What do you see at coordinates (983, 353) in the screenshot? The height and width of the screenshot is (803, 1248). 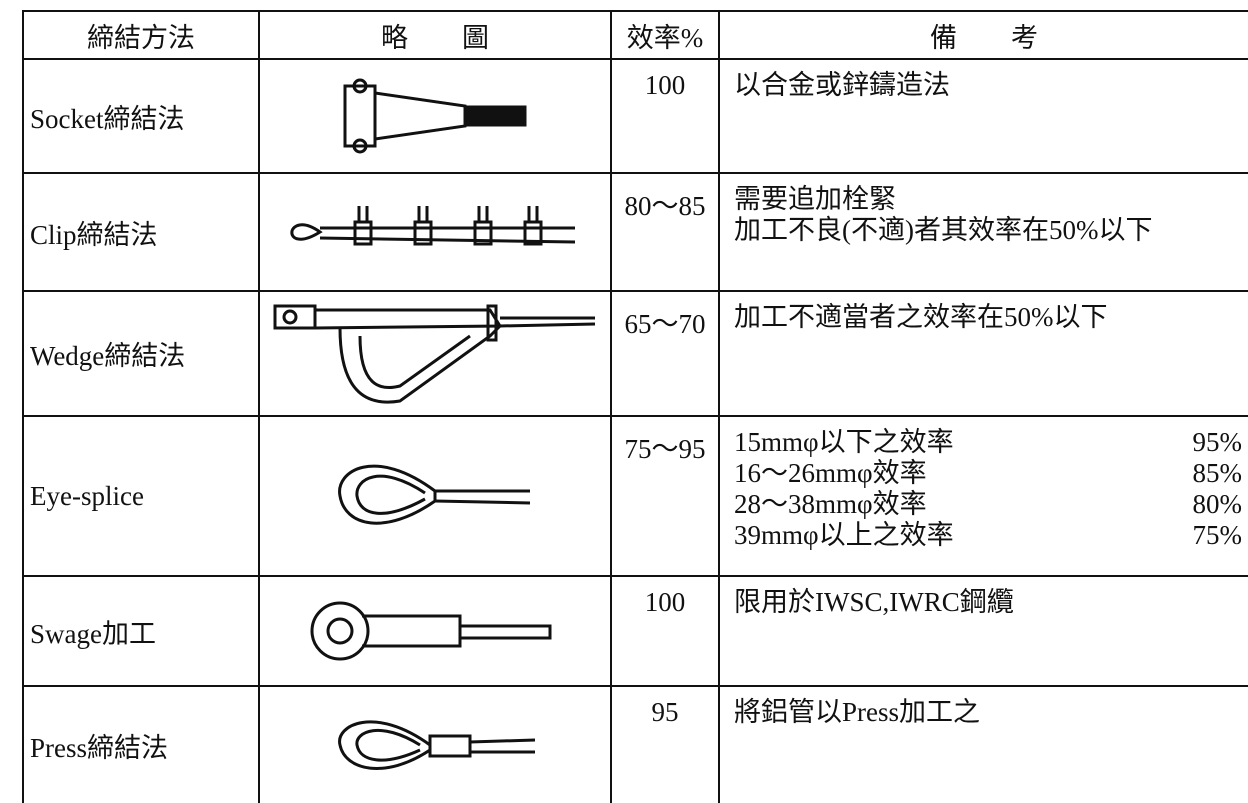 I see `remarks: 加工不適當者之效率在50%以下` at bounding box center [983, 353].